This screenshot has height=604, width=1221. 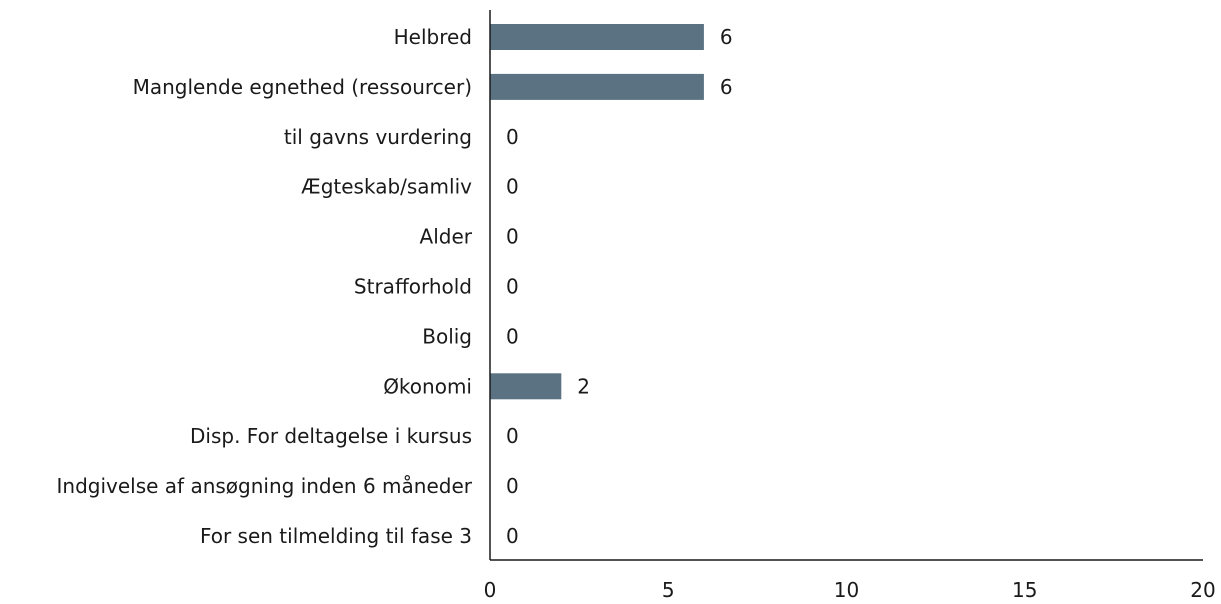 What do you see at coordinates (846, 590) in the screenshot?
I see `x-tick-label: 10` at bounding box center [846, 590].